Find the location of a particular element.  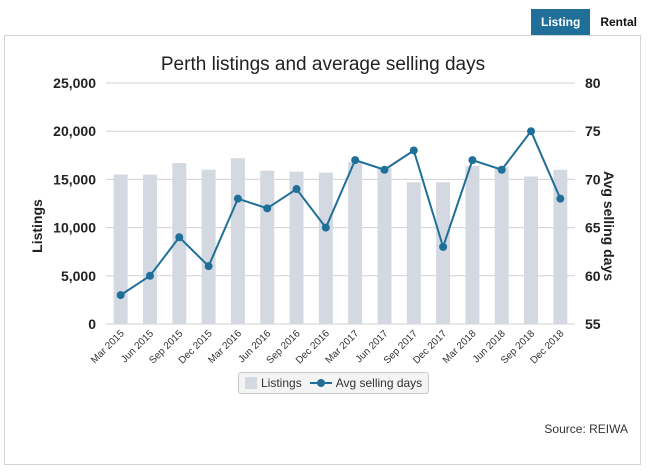

y-tick-label: 10,000 is located at coordinates (74, 228).